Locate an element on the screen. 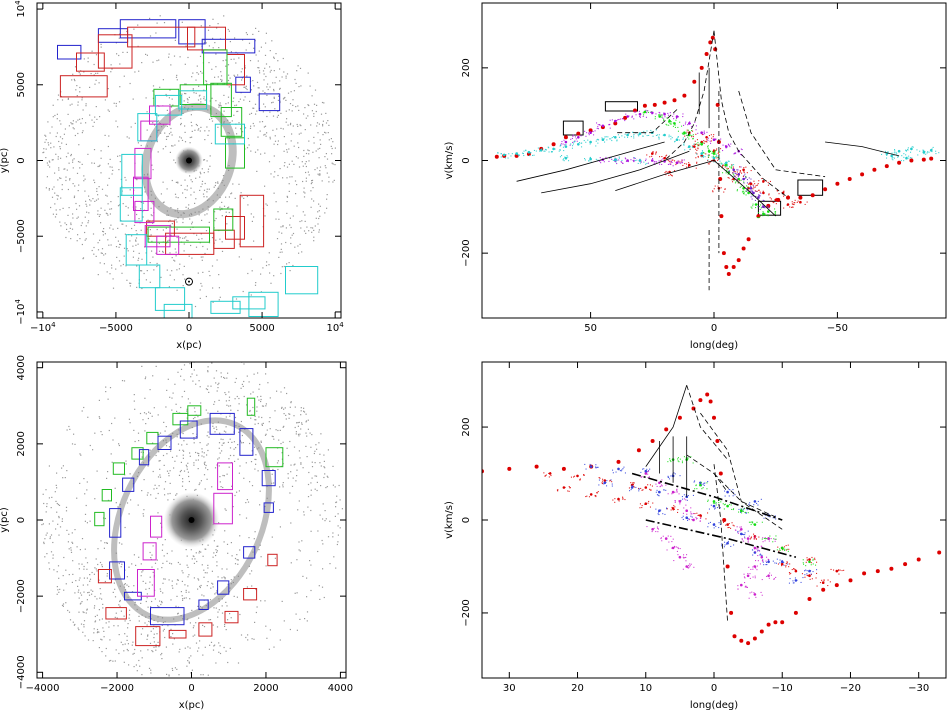  x-tick-label: 2000 is located at coordinates (265, 688).